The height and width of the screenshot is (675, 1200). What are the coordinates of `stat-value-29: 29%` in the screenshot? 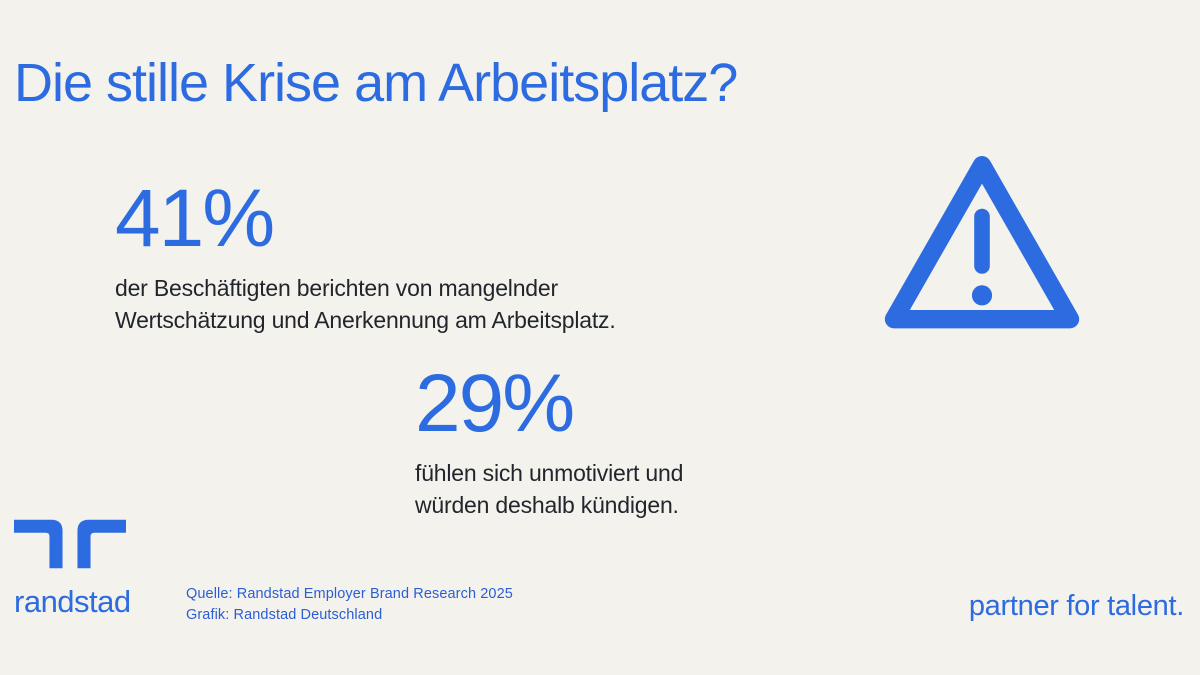 It's located at (495, 403).